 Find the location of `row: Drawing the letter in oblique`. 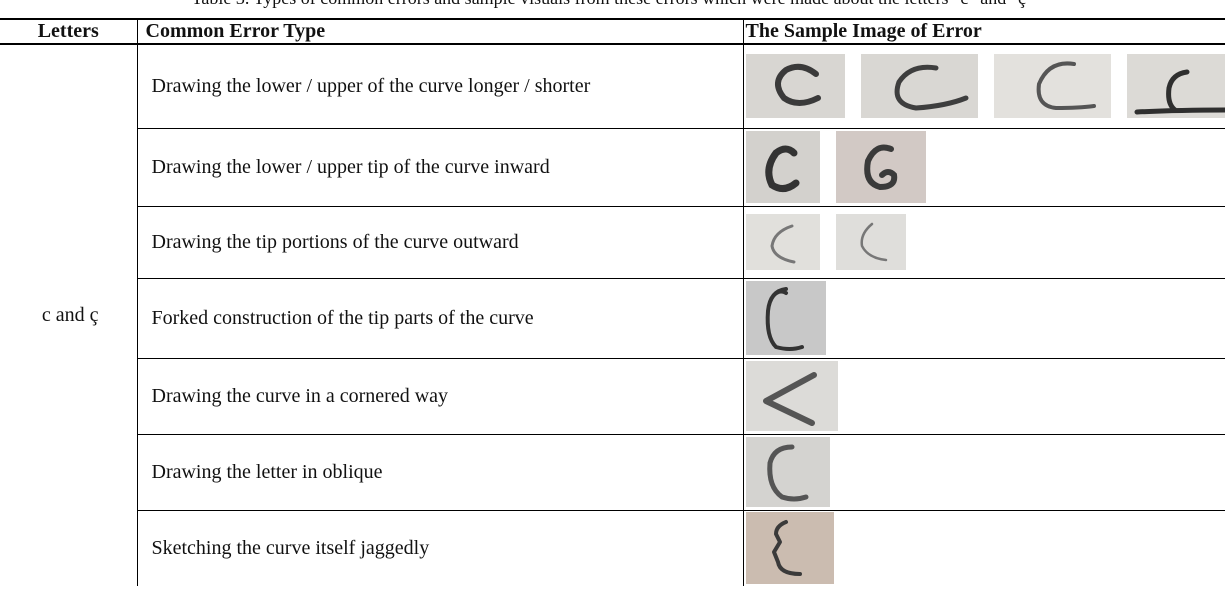

row: Drawing the letter in oblique is located at coordinates (612, 472).